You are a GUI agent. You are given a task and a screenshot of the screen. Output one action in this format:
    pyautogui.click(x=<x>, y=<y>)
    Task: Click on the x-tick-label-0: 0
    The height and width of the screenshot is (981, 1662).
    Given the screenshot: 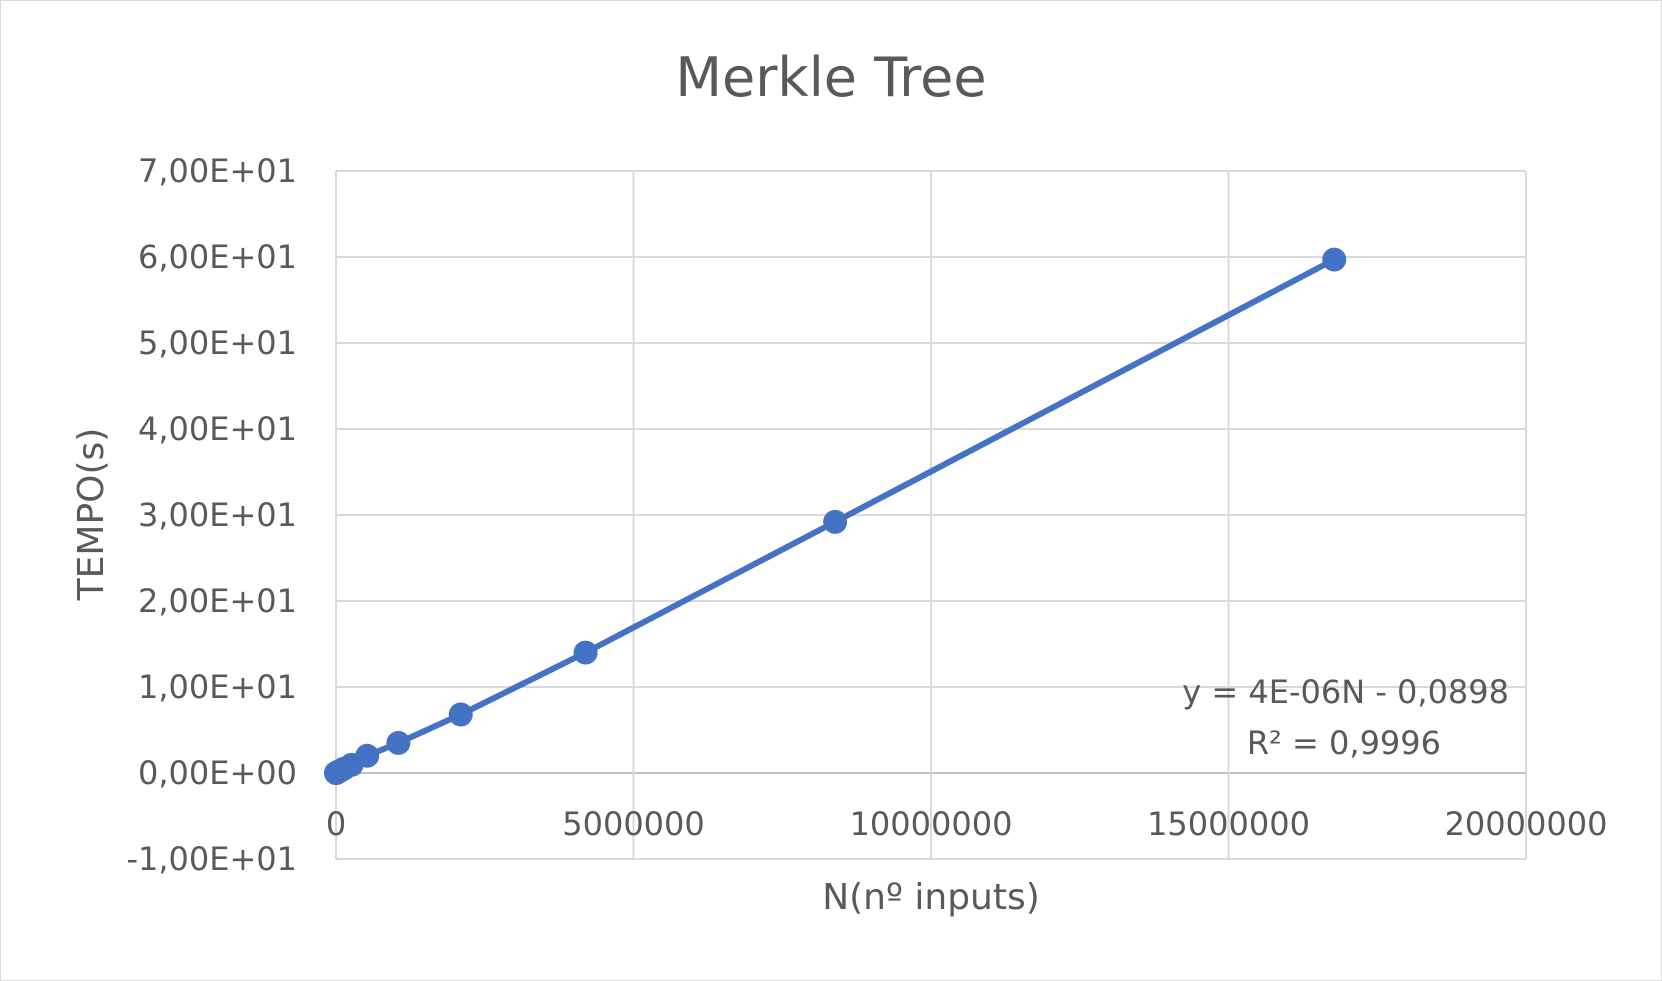 What is the action you would take?
    pyautogui.click(x=336, y=824)
    